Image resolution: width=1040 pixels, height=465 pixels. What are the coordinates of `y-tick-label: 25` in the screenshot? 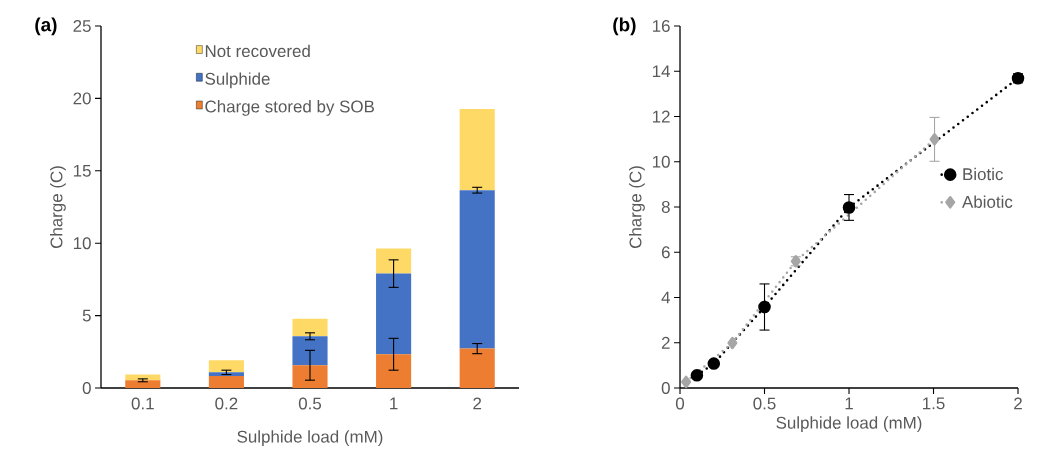 It's located at (82, 26).